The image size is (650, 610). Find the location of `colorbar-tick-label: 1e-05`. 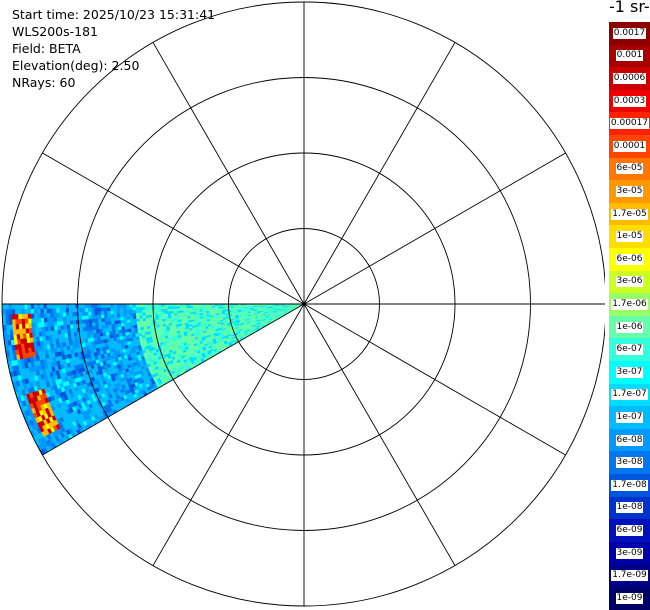

colorbar-tick-label: 1e-05 is located at coordinates (629, 237).